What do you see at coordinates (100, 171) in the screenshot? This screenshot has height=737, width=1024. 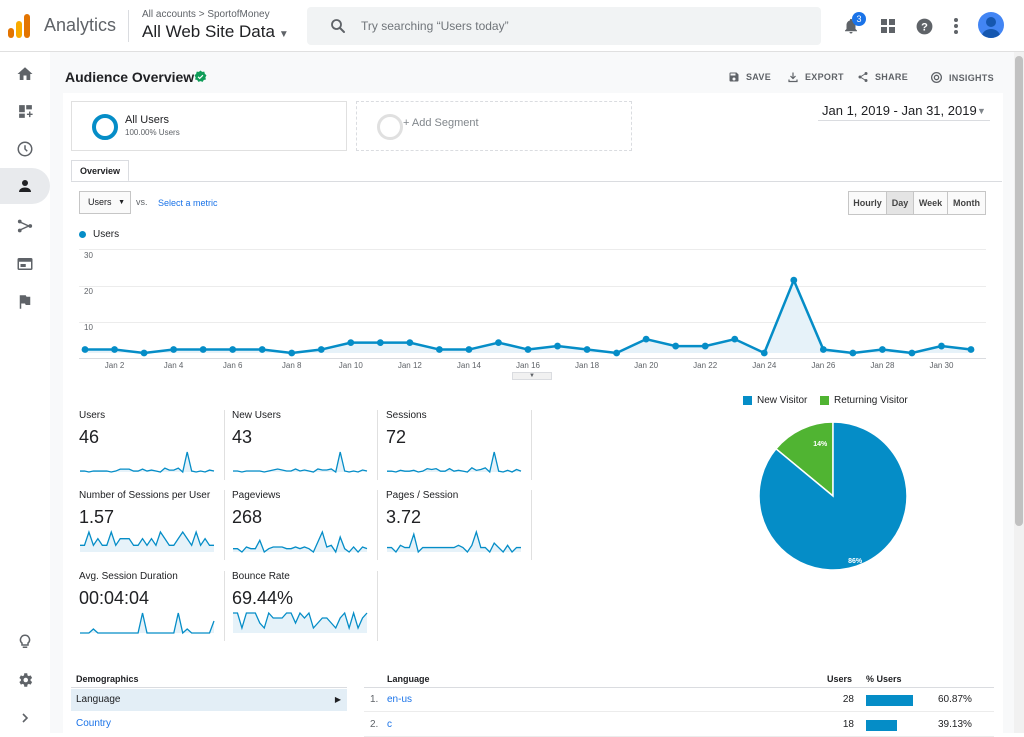 I see `tab-overview: Overview` at bounding box center [100, 171].